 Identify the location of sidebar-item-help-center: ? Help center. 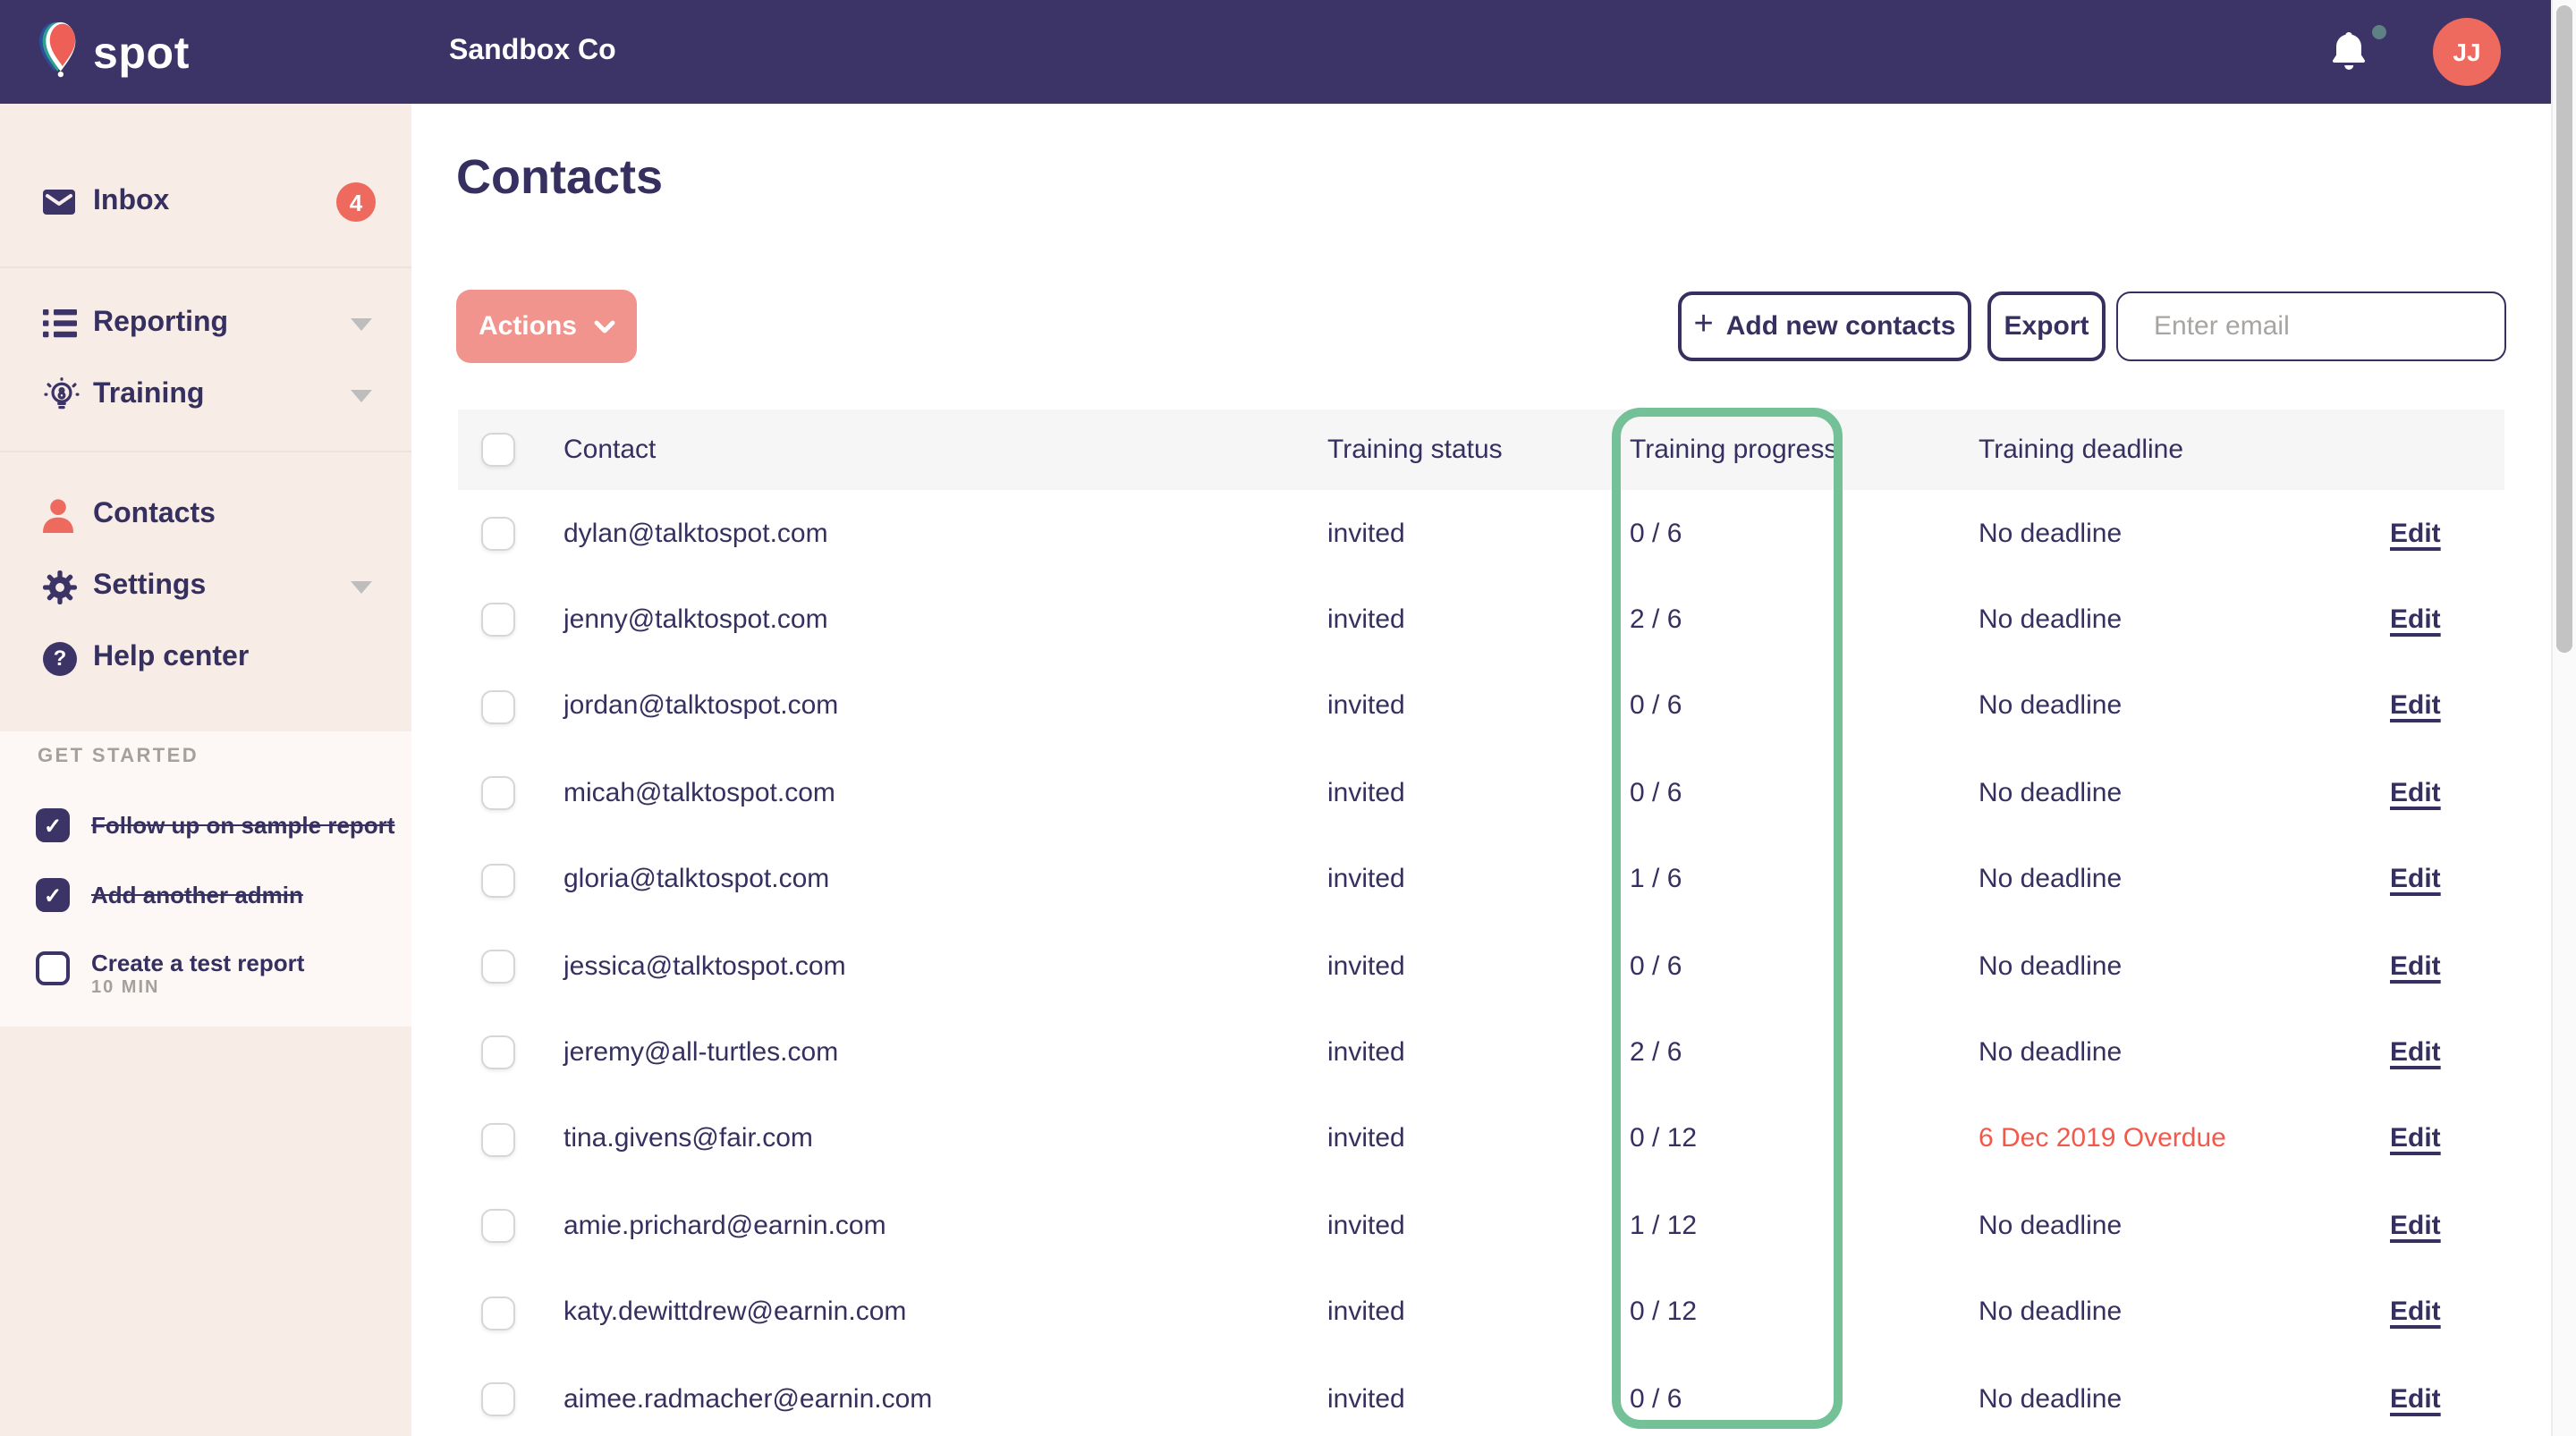
(205, 658).